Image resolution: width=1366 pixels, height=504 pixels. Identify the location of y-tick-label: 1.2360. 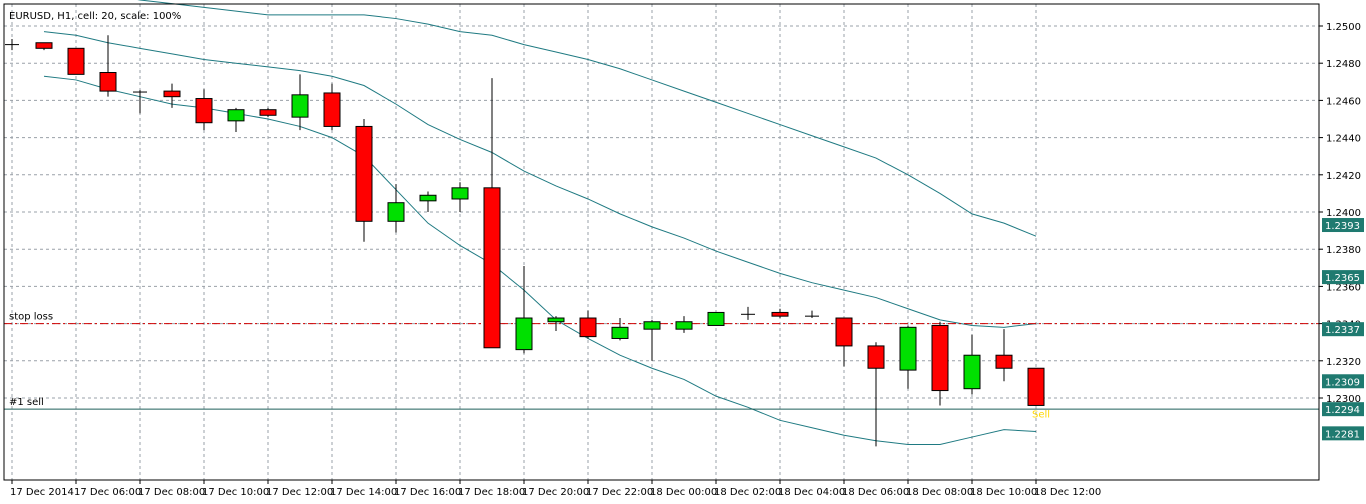
(1343, 287).